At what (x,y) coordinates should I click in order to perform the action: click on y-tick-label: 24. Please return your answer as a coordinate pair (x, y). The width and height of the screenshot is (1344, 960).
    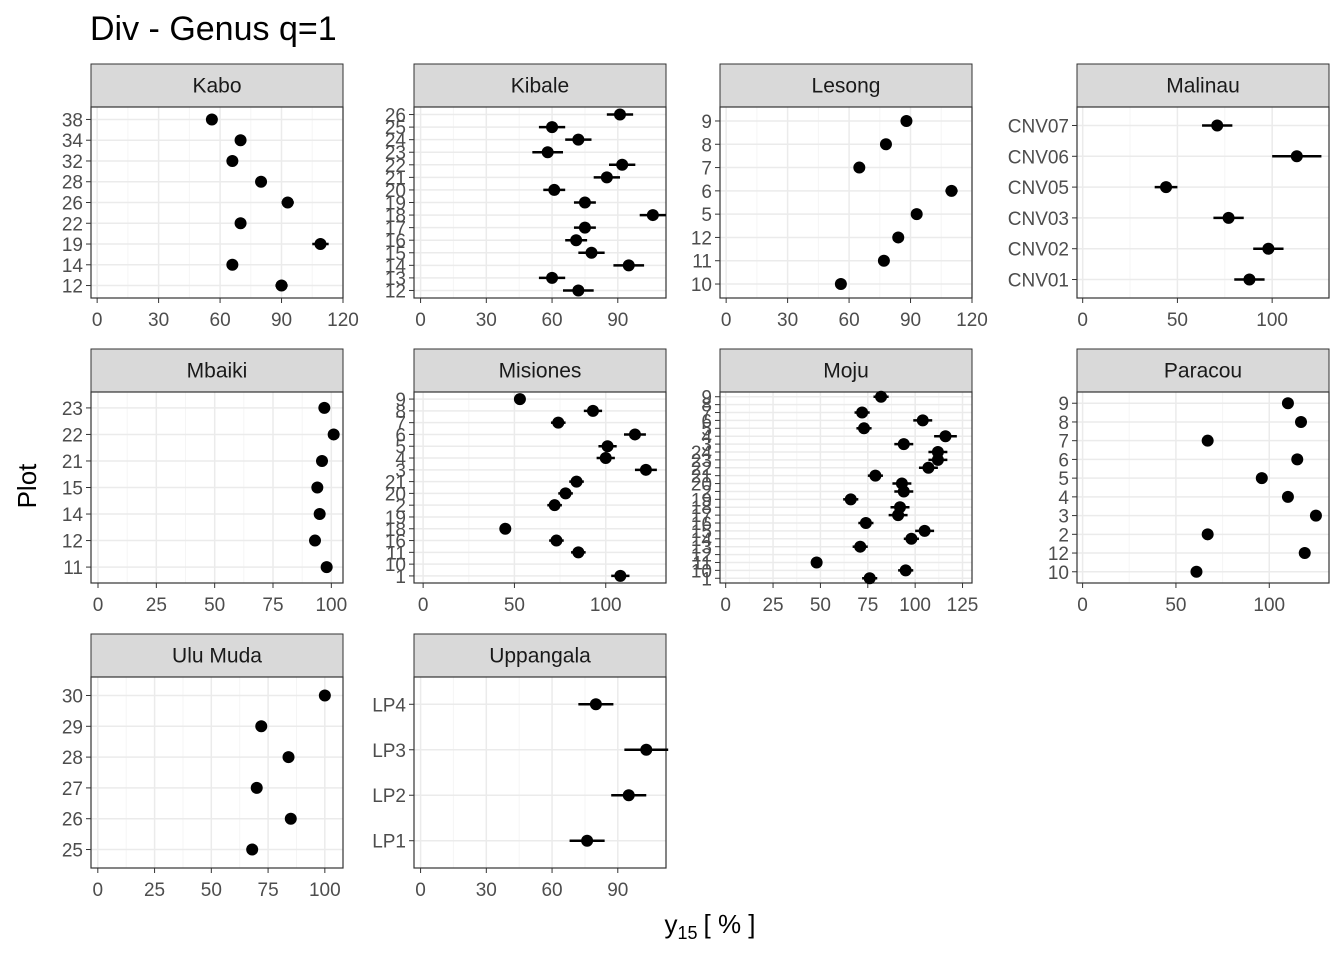
    Looking at the image, I should click on (702, 453).